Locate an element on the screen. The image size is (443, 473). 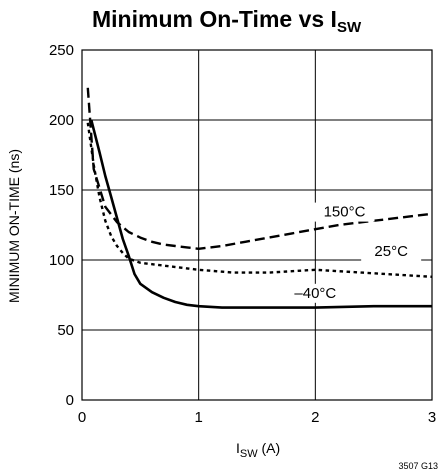
y-tick-label: 0 is located at coordinates (70, 400).